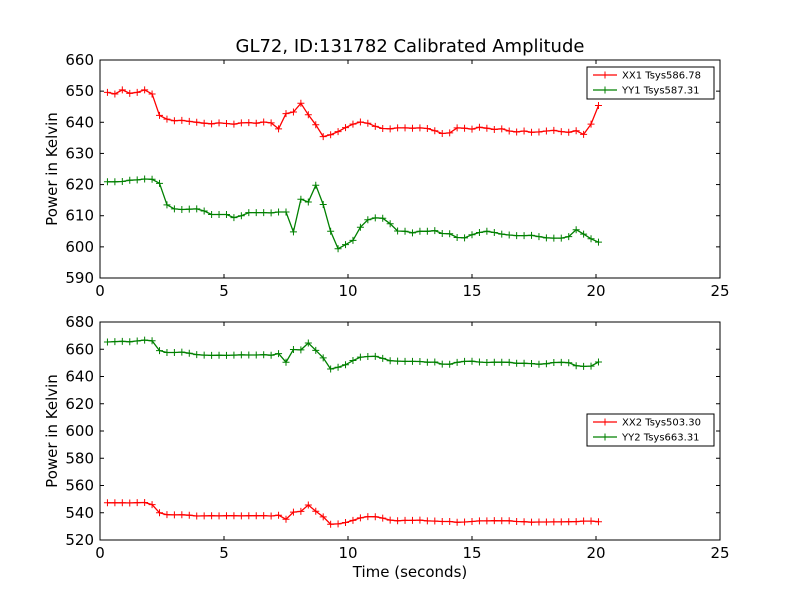 This screenshot has height=600, width=800. Describe the element at coordinates (471, 291) in the screenshot. I see `top-x-tick-label: 15` at that location.